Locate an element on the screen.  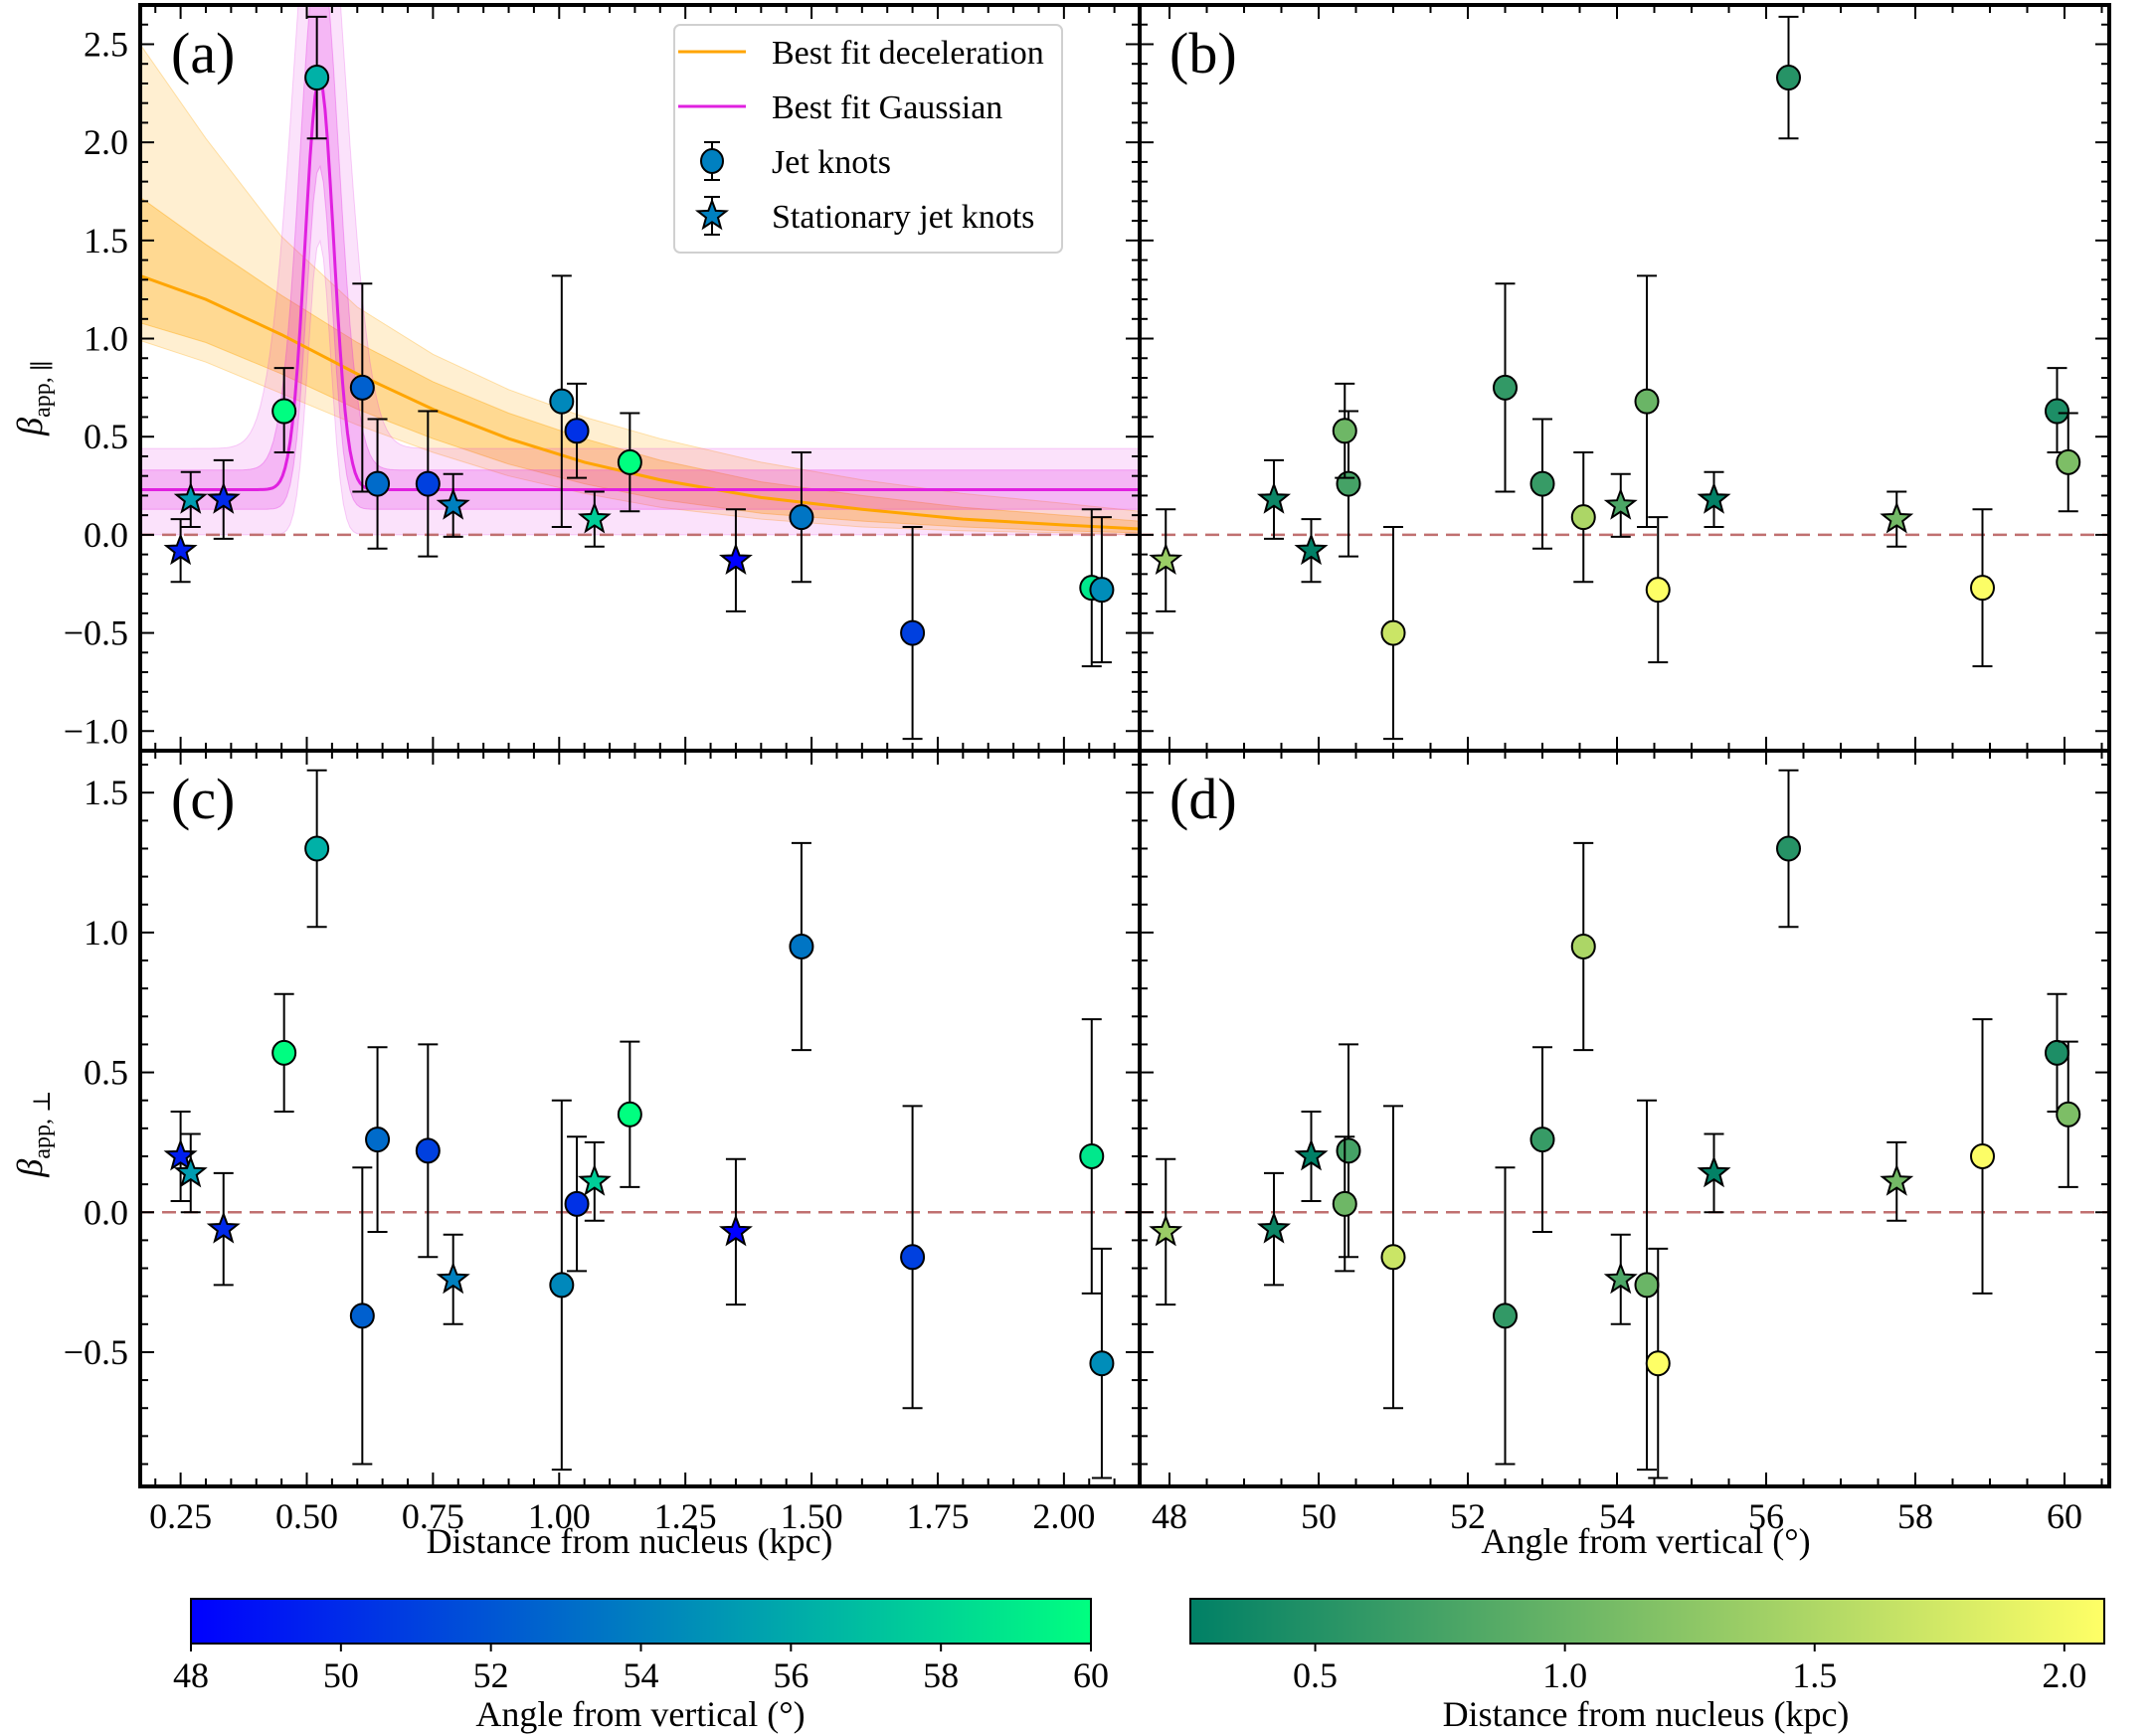
colorbar-distance-tick-label: 0.5 is located at coordinates (1315, 1675).